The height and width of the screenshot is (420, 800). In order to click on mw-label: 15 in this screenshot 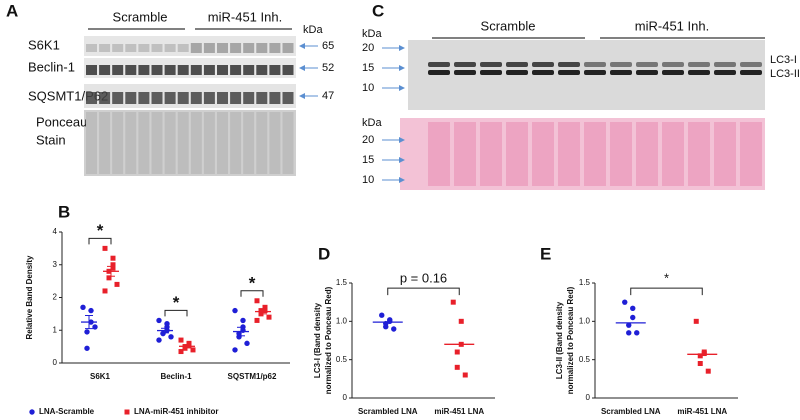, I will do `click(368, 68)`.